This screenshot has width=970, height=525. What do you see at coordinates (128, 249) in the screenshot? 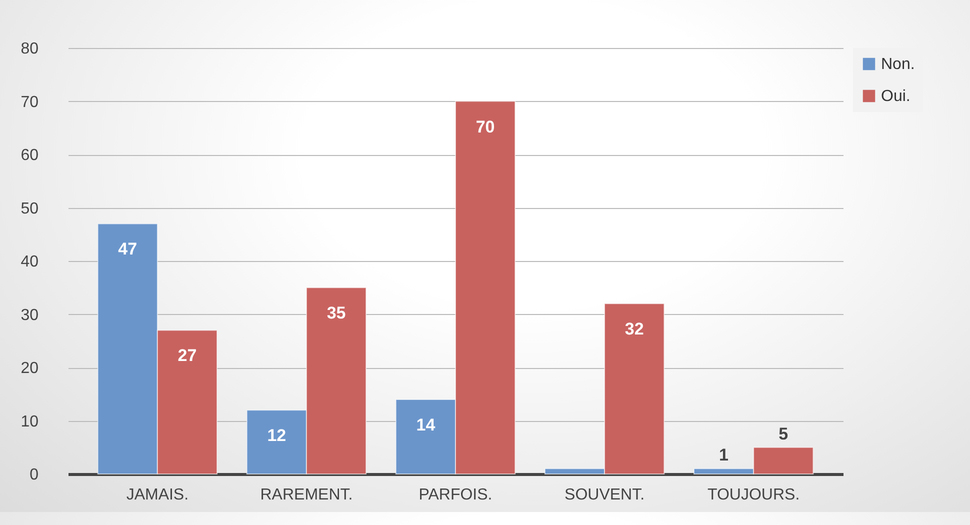
I see `data-label: 47` at bounding box center [128, 249].